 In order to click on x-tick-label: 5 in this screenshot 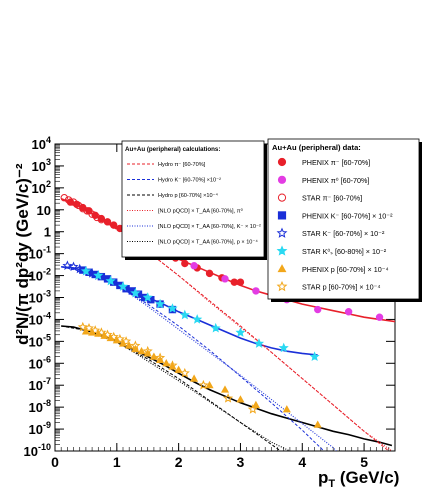, I will do `click(364, 462)`.